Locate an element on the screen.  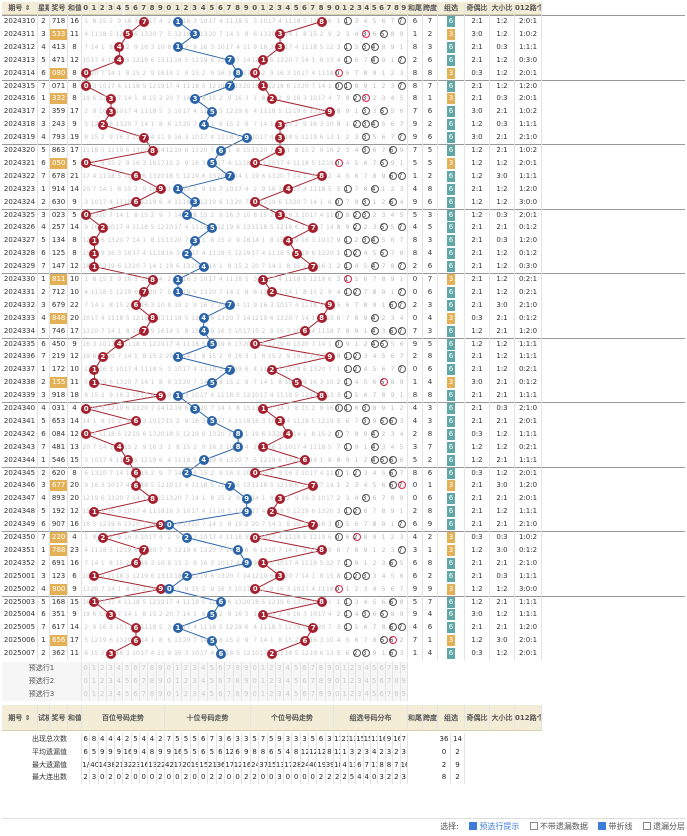
r012-cell: 1:0:2 is located at coordinates (528, 150).